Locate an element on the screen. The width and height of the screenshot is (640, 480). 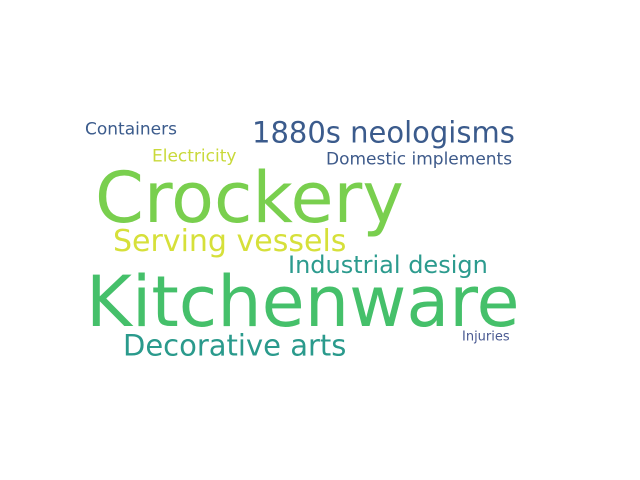
word-kitchenware: Kitchenware is located at coordinates (303, 302).